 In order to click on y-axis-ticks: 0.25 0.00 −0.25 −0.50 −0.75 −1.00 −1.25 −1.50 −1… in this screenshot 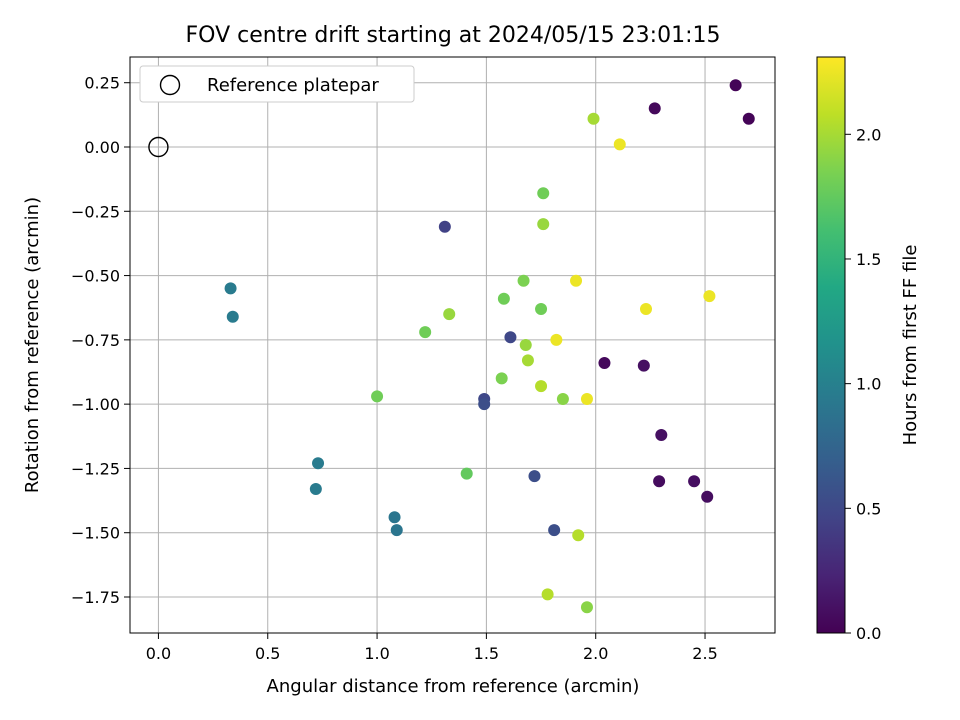, I will do `click(100, 340)`.